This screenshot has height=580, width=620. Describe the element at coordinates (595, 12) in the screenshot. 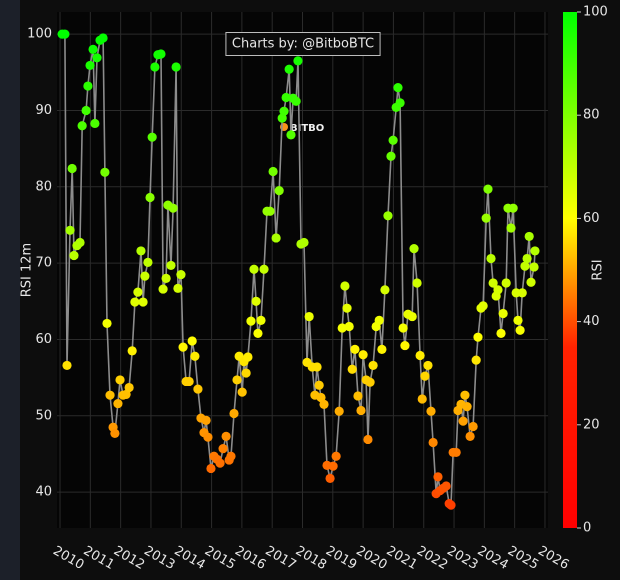

I see `colorbar-tick-label: 100` at that location.